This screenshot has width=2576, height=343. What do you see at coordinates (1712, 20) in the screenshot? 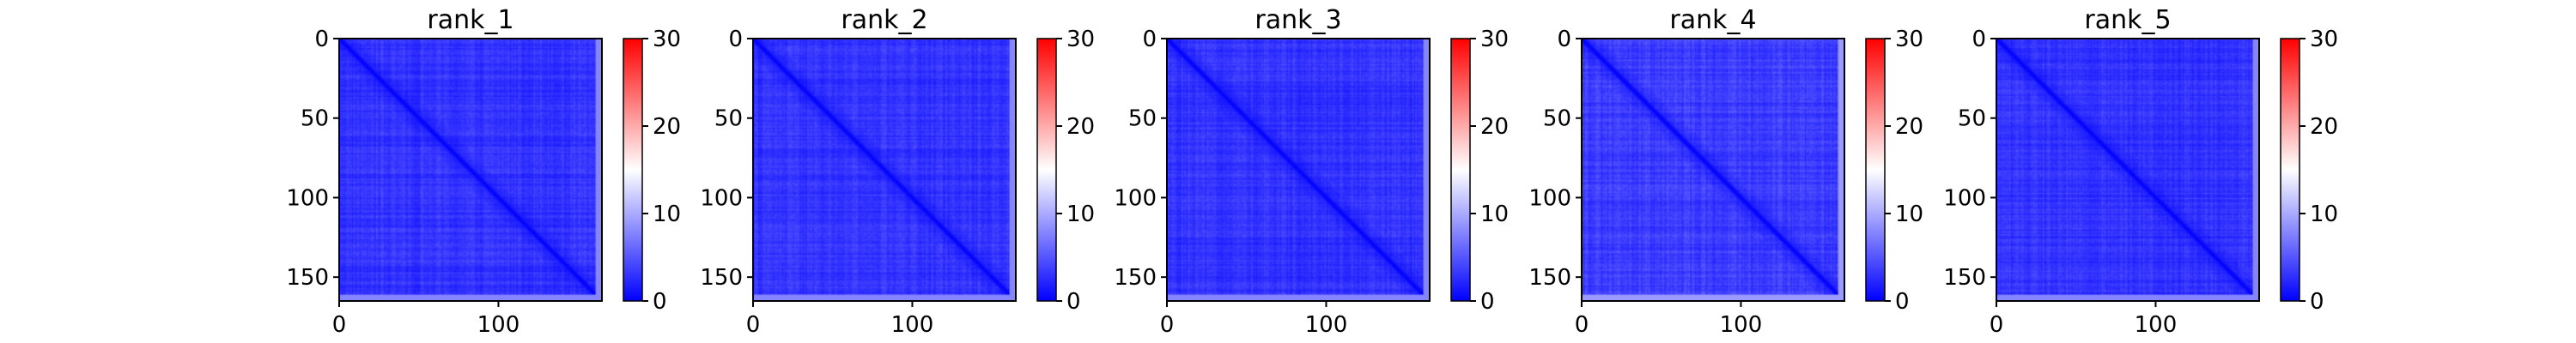
I see `panel-title: rank_4` at bounding box center [1712, 20].